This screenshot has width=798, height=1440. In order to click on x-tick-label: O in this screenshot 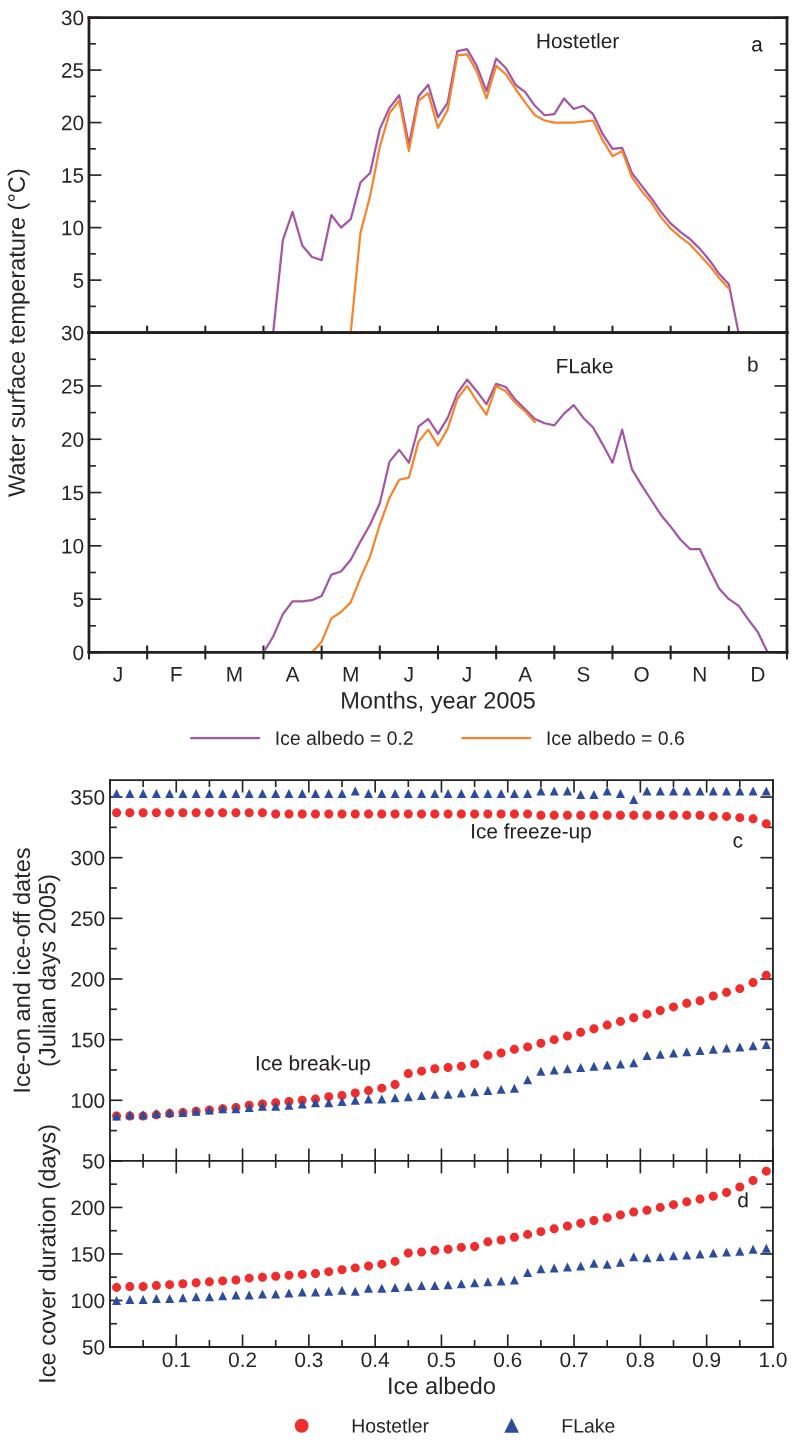, I will do `click(641, 674)`.